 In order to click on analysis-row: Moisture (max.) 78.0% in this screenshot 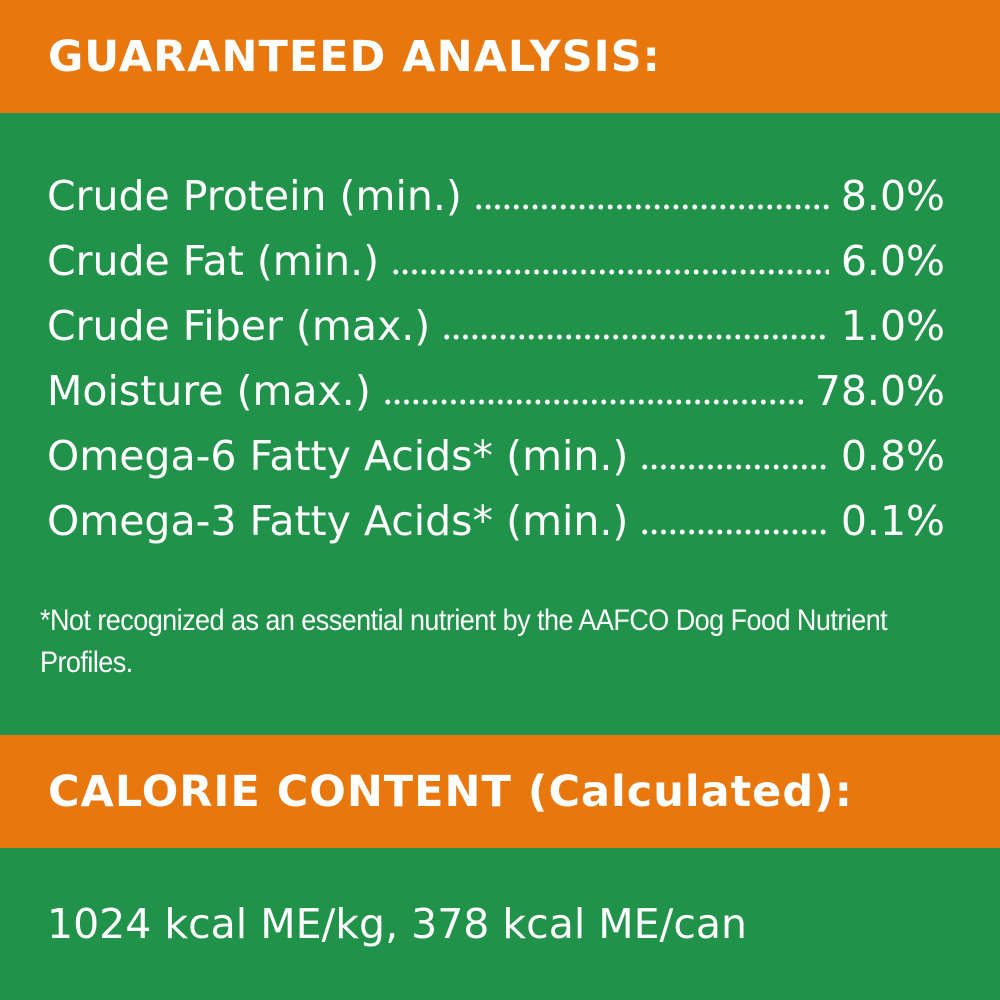, I will do `click(496, 399)`.